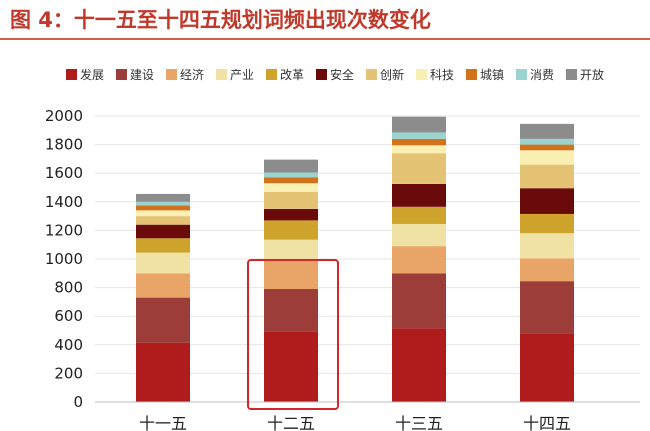 This screenshot has height=431, width=650. I want to click on chart-title: 图 4：十一五至十四五规划词频出现次数变化, so click(220, 20).